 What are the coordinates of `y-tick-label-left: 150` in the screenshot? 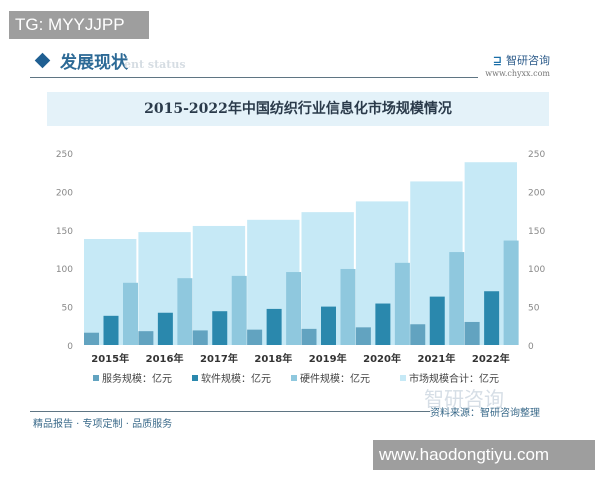 It's located at (64, 232).